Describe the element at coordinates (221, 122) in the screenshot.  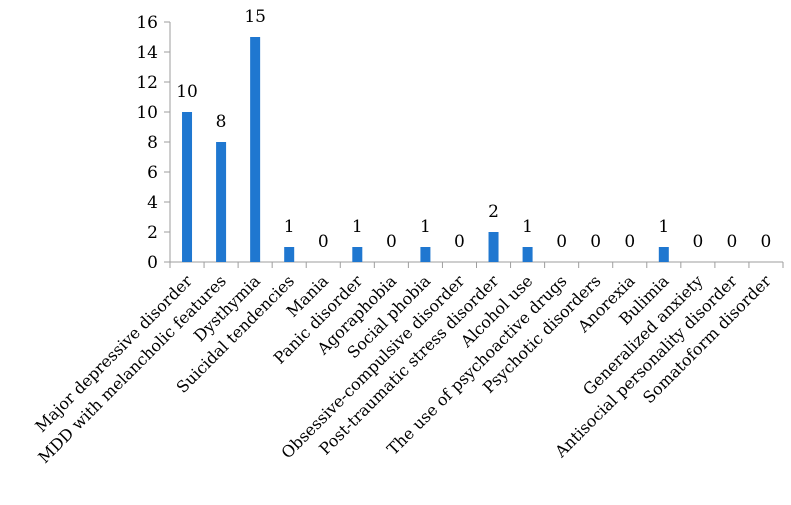
I see `data-label: 8` at that location.